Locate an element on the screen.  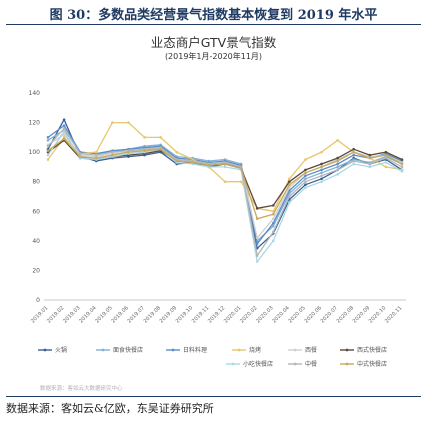
legend-label: 中餐 is located at coordinates (311, 364).